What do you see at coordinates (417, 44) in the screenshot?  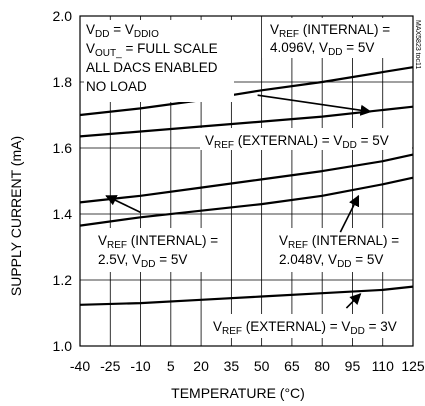 I see `figure-id-label: MAX5823 toc11` at bounding box center [417, 44].